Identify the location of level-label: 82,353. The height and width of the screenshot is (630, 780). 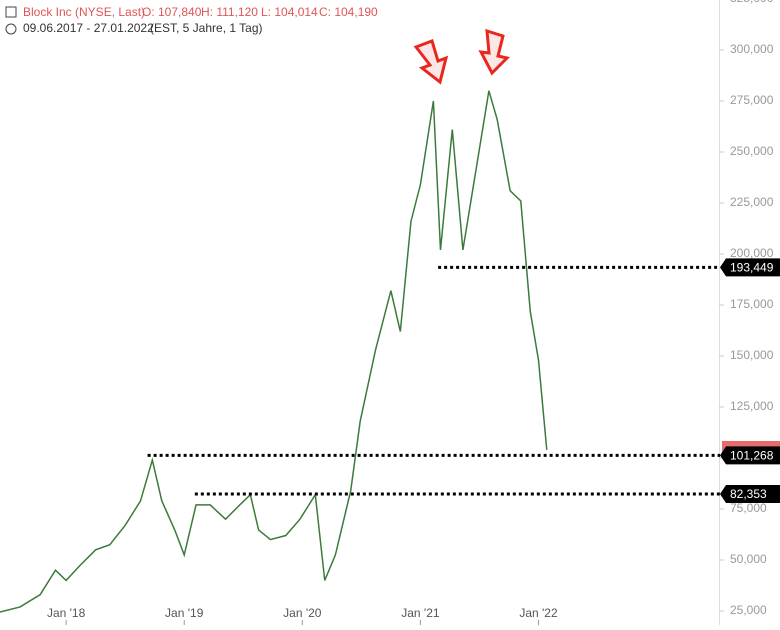
(748, 494).